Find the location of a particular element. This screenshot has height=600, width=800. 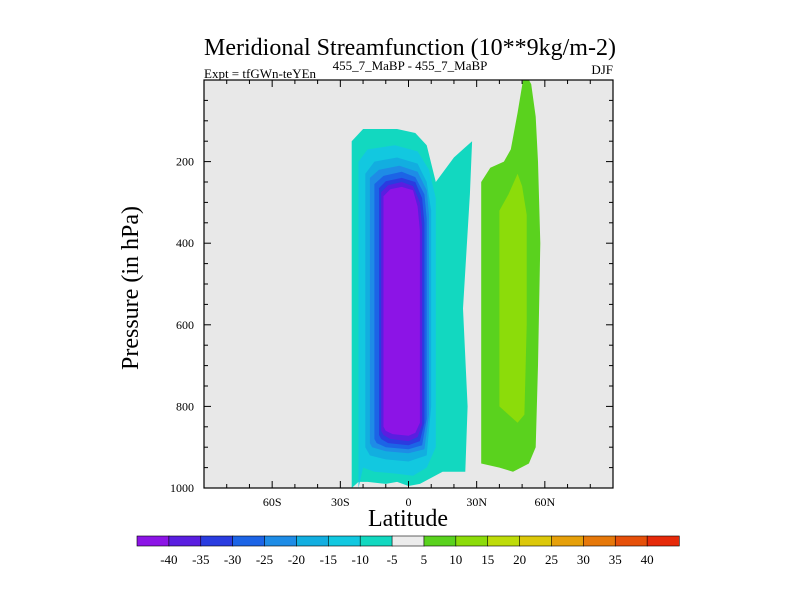

colorbar-level-label: 15 is located at coordinates (487, 559).